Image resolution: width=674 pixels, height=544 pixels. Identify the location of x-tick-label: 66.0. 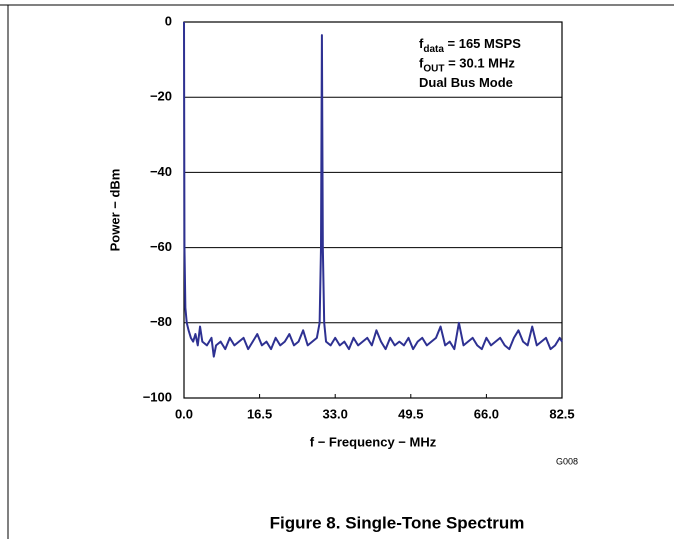
(486, 413).